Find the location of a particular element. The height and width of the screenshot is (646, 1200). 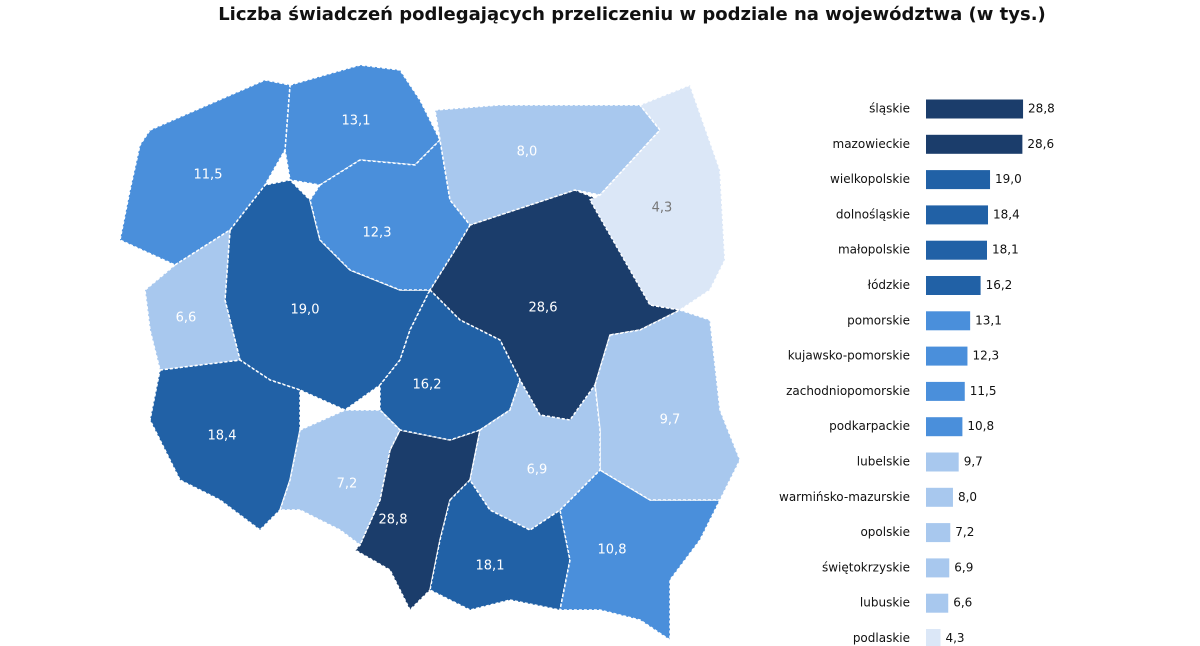

category-label: małopolskie is located at coordinates (874, 250).